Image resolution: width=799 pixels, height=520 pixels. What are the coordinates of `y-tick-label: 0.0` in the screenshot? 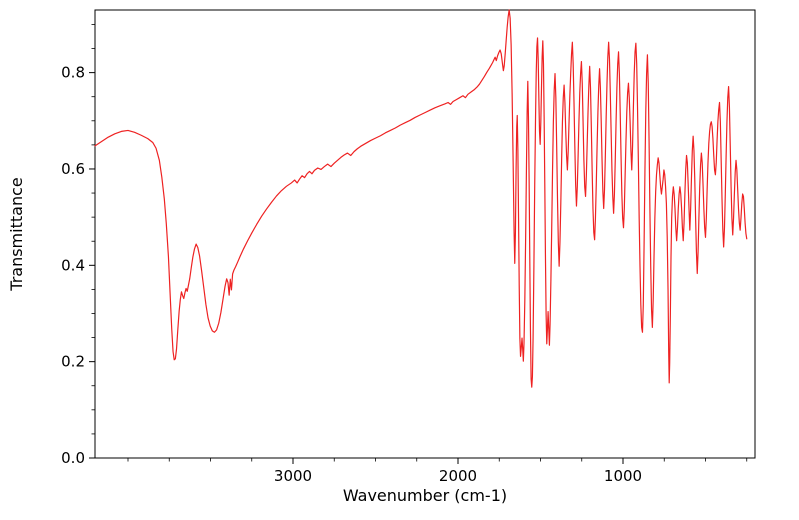 It's located at (73, 458).